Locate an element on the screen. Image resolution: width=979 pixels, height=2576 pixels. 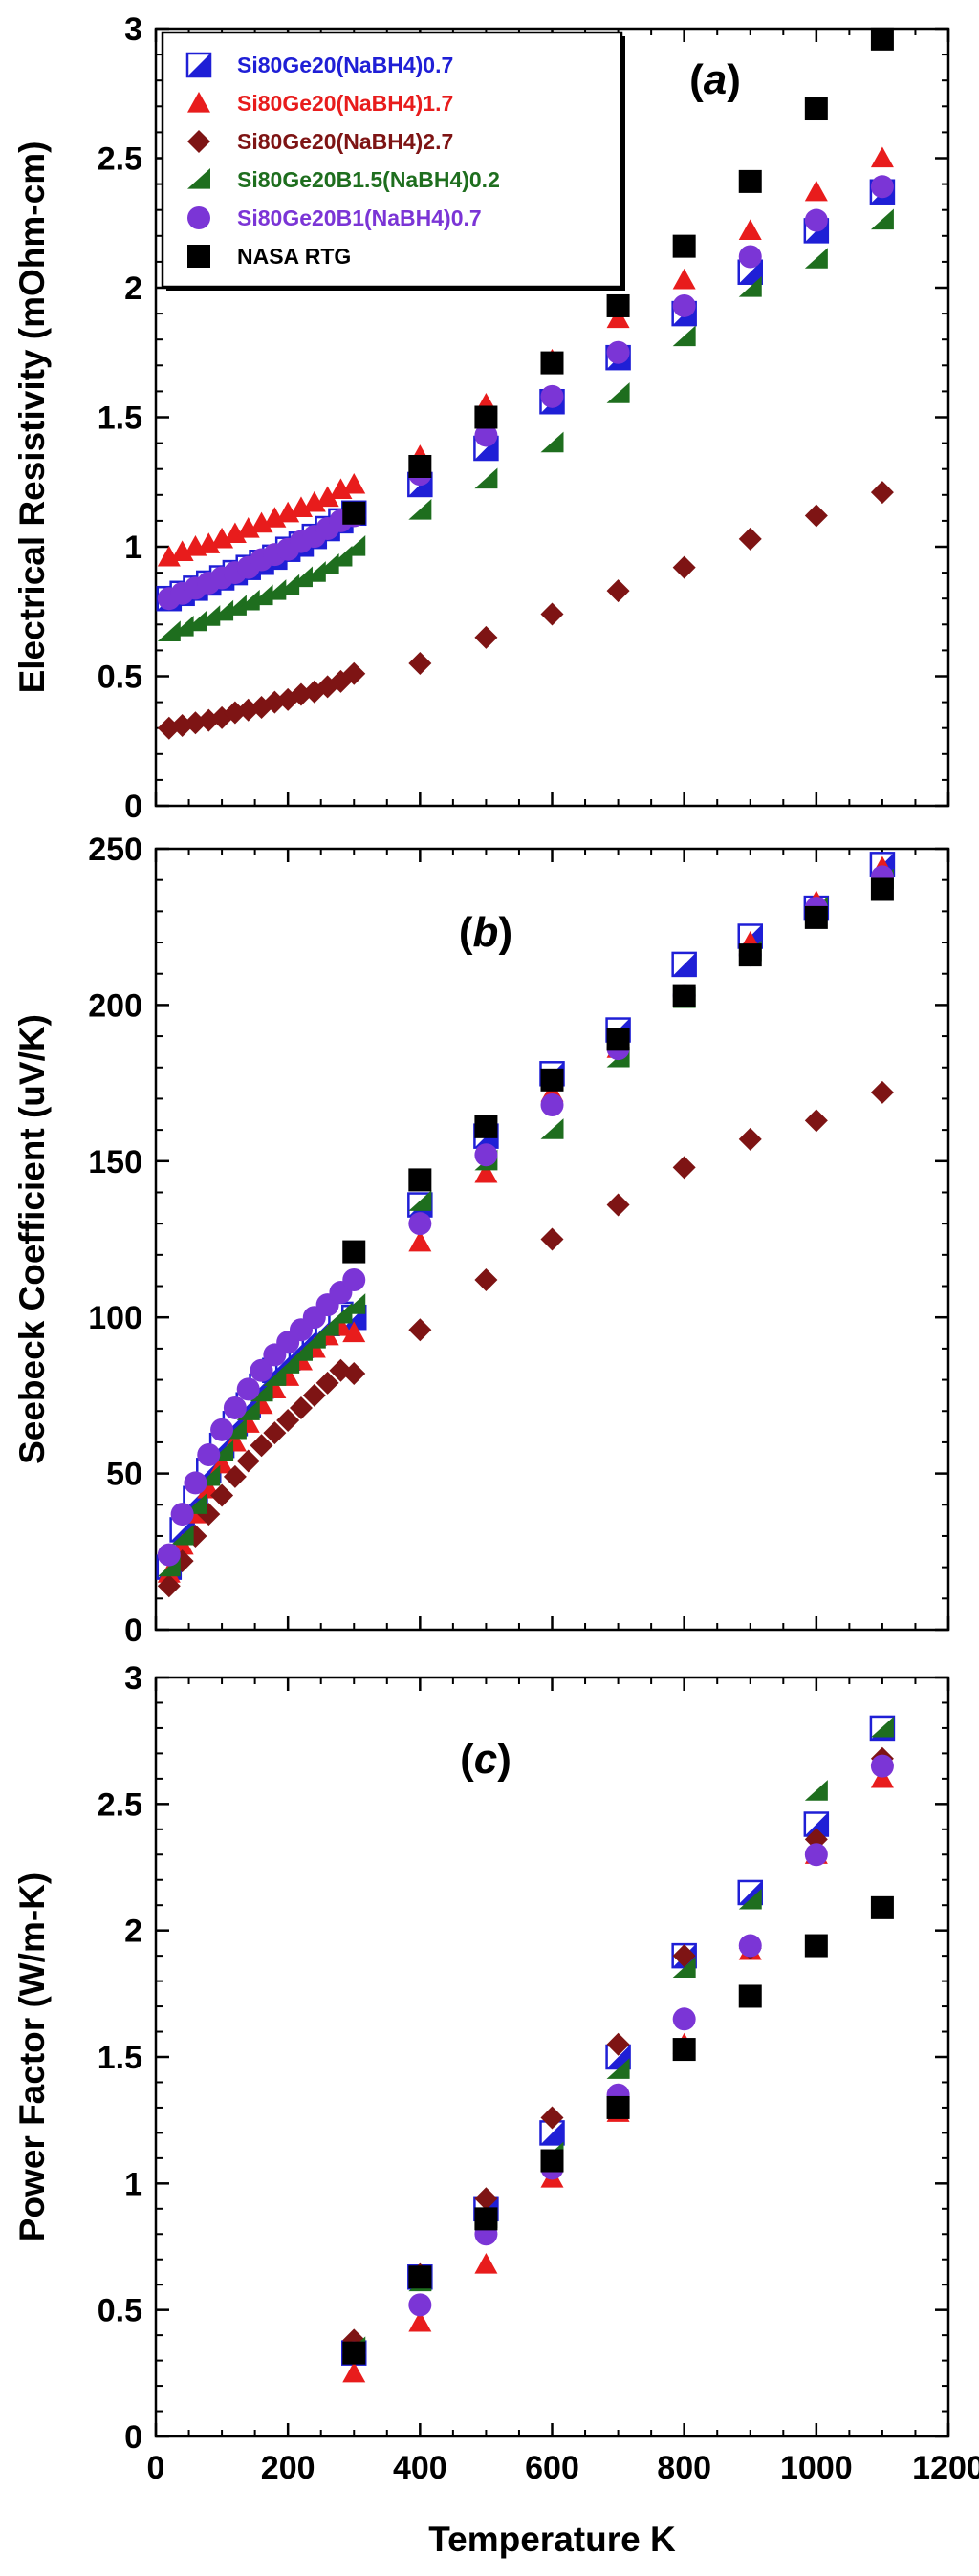
series-Si80Ge20(NaBH4)2.7 is located at coordinates (618, 2049).